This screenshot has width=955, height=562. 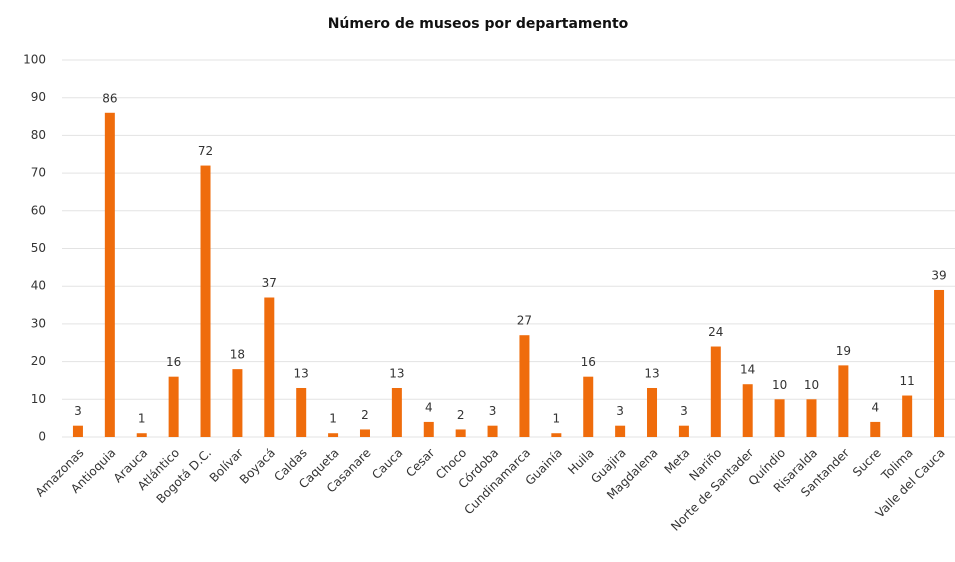 I want to click on y-tick-label: 10, so click(x=38, y=399).